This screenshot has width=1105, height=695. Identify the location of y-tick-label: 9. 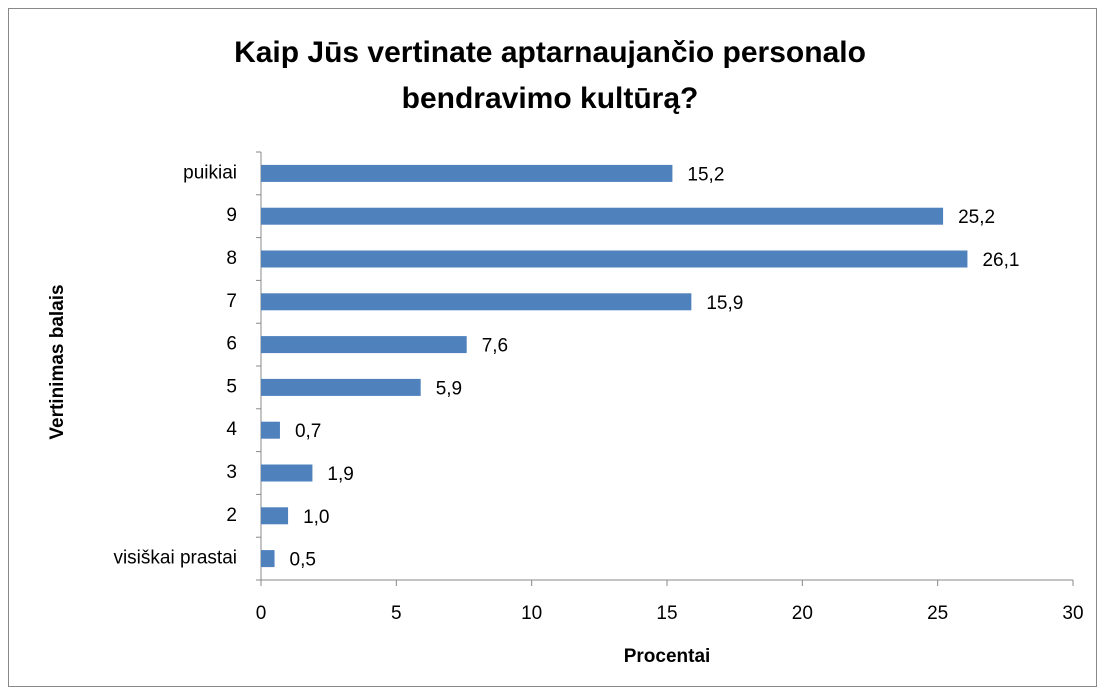
(231, 215).